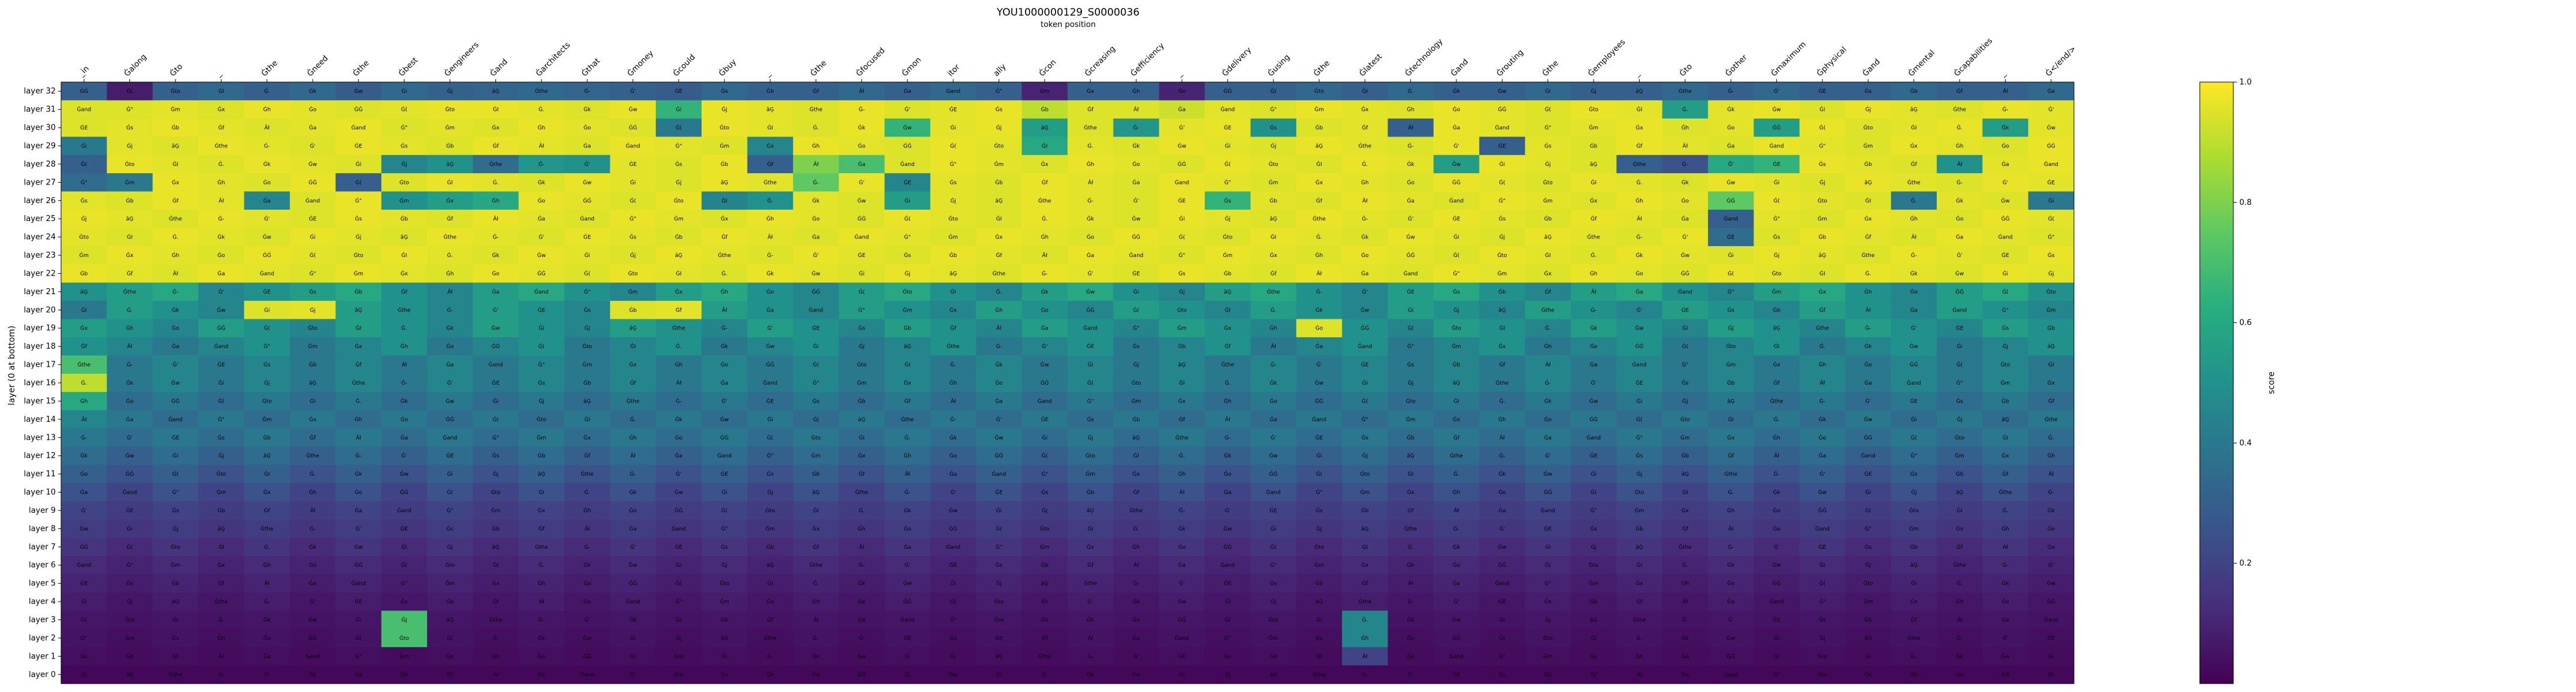  I want to click on cell-token-label: Ġo, so click(1228, 475).